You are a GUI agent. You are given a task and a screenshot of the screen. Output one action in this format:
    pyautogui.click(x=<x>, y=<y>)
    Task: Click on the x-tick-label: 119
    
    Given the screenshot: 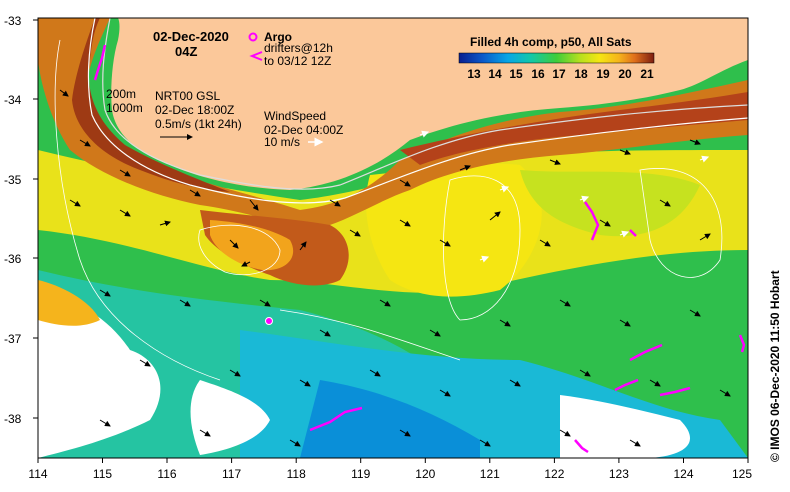 What is the action you would take?
    pyautogui.click(x=360, y=474)
    